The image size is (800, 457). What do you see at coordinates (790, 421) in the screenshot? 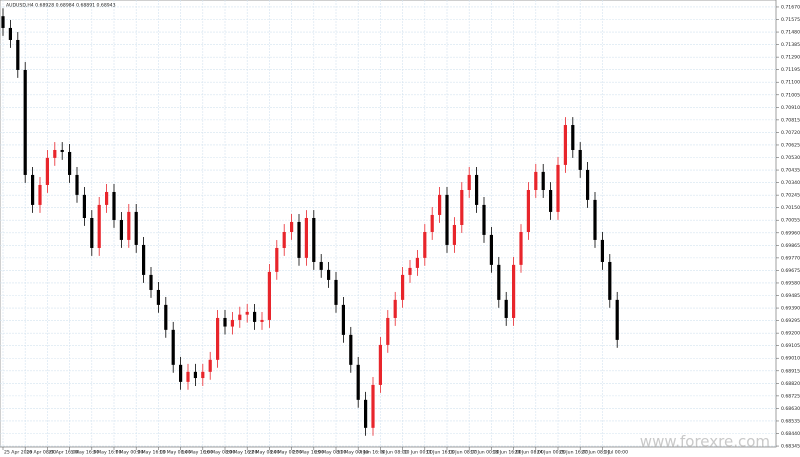
I see `y-tick-label: 0.68535` at bounding box center [790, 421].